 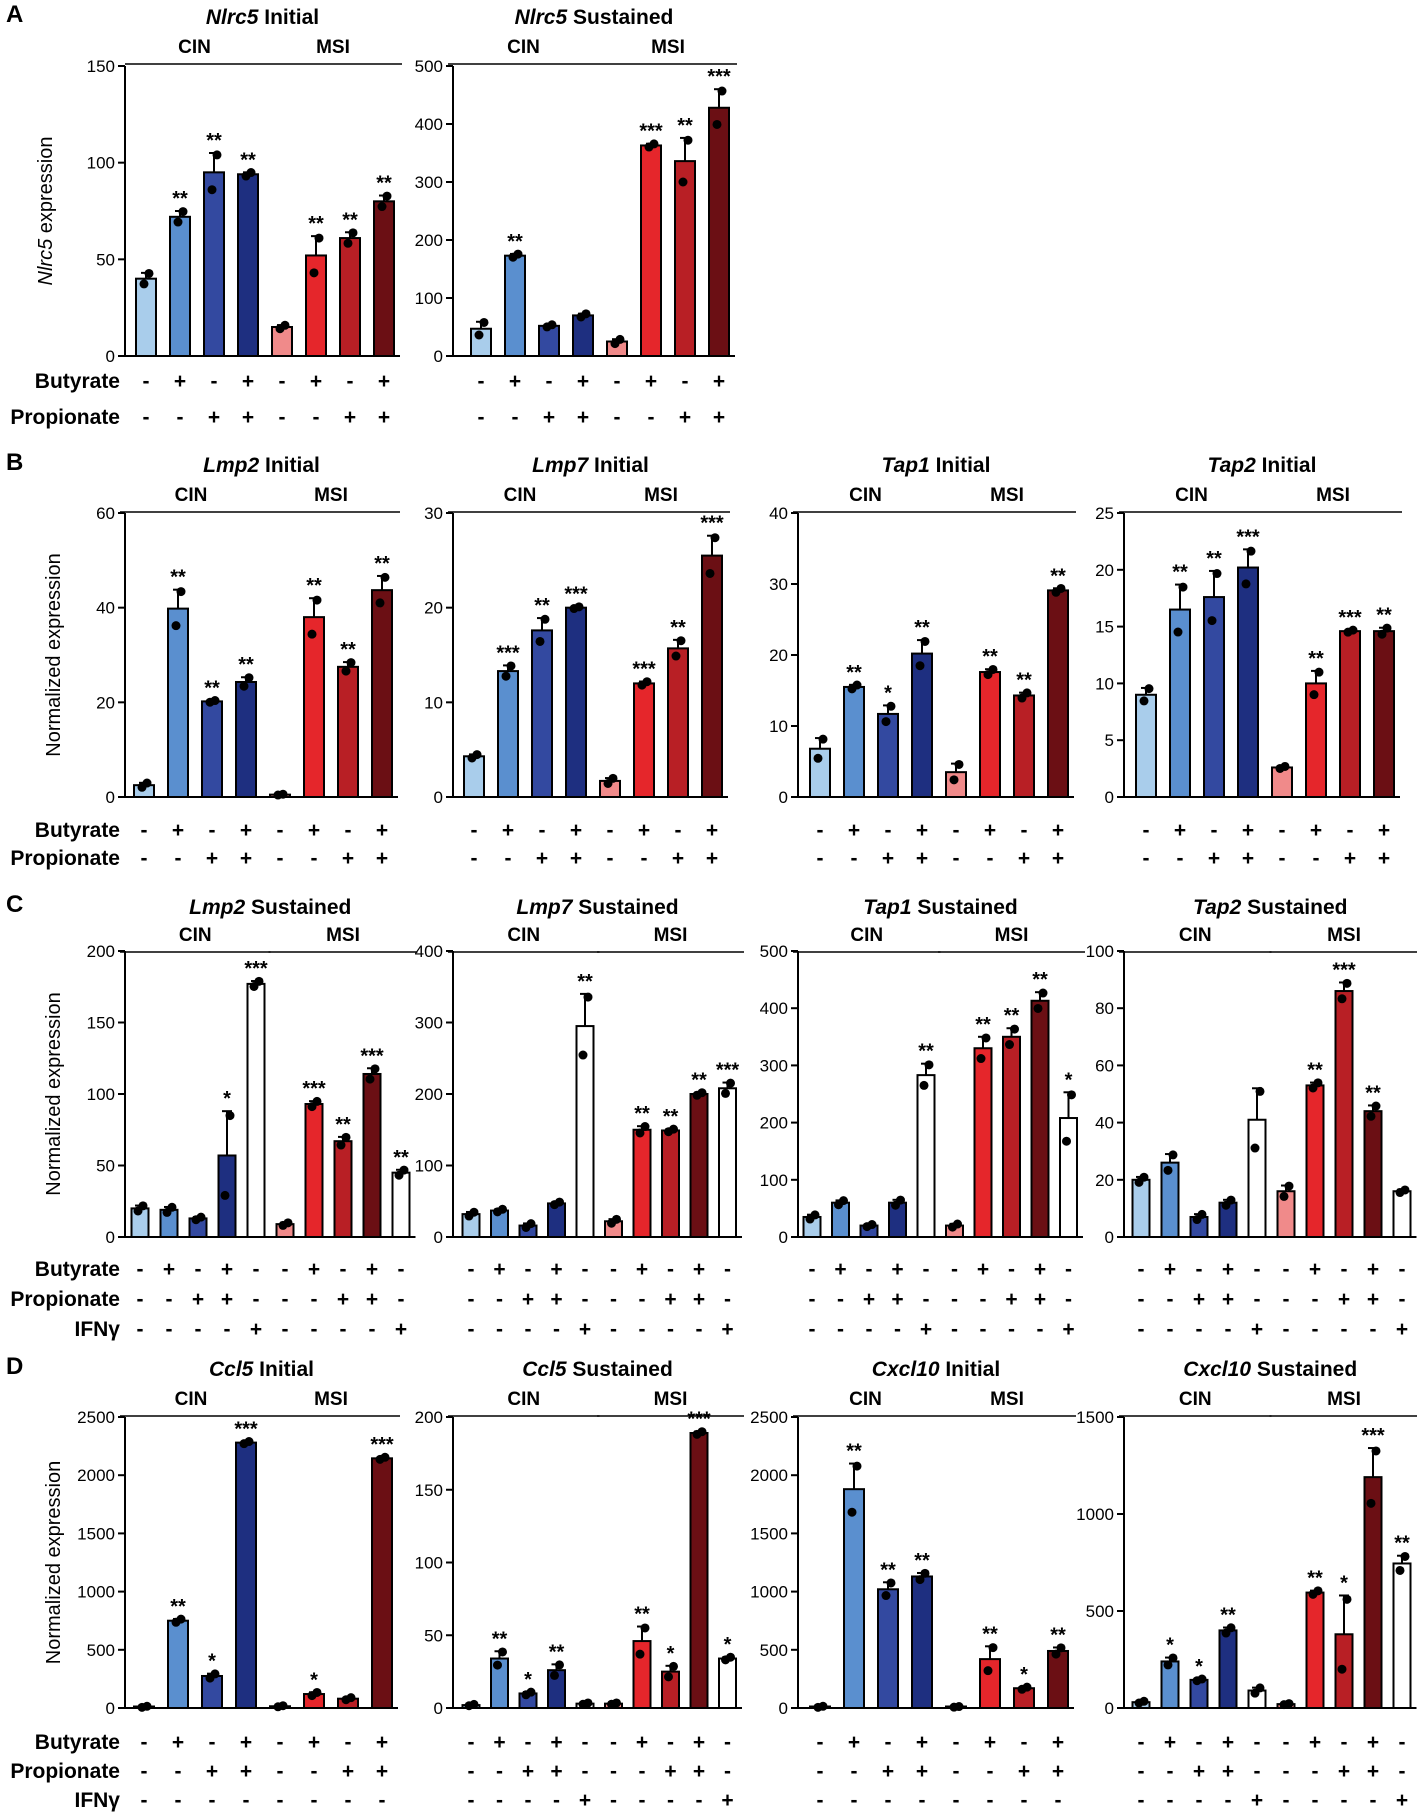 I want to click on treatment-label-propionate: Propionate, so click(x=65, y=1771).